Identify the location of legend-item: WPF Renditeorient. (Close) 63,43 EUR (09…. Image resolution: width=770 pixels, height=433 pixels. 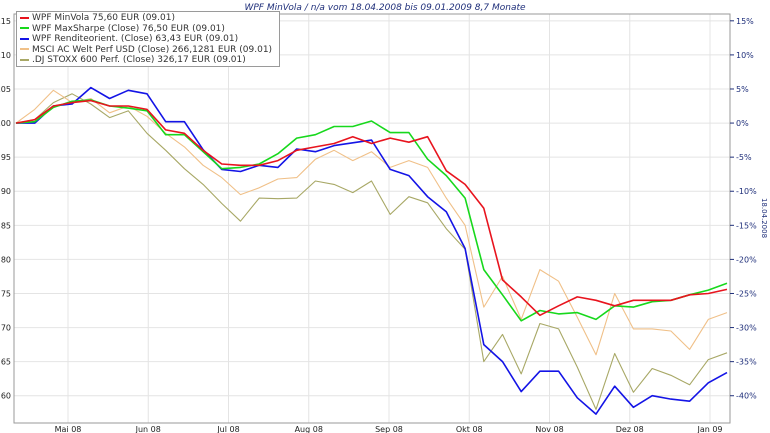
(127, 39).